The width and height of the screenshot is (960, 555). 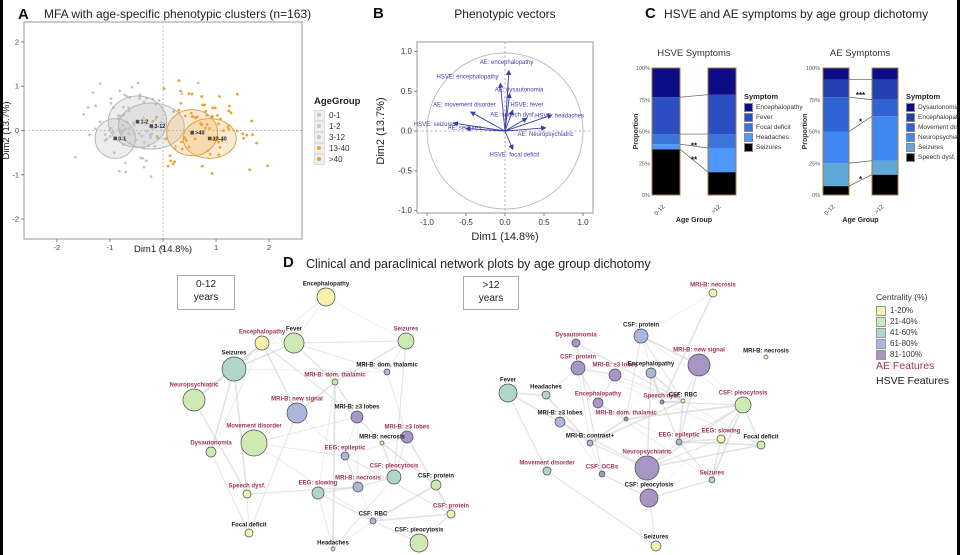 What do you see at coordinates (546, 388) in the screenshot?
I see `svg-text: Headaches` at bounding box center [546, 388].